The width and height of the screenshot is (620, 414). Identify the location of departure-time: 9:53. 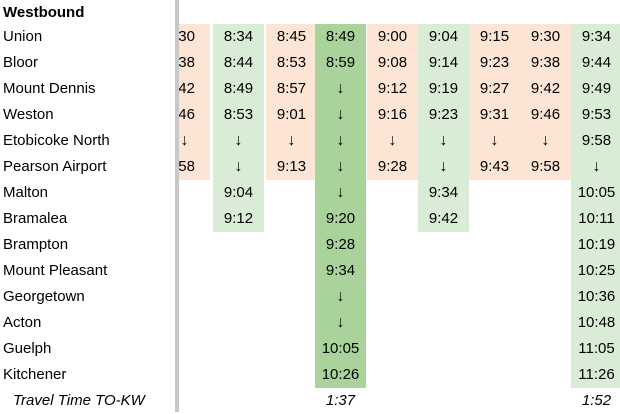
(596, 114).